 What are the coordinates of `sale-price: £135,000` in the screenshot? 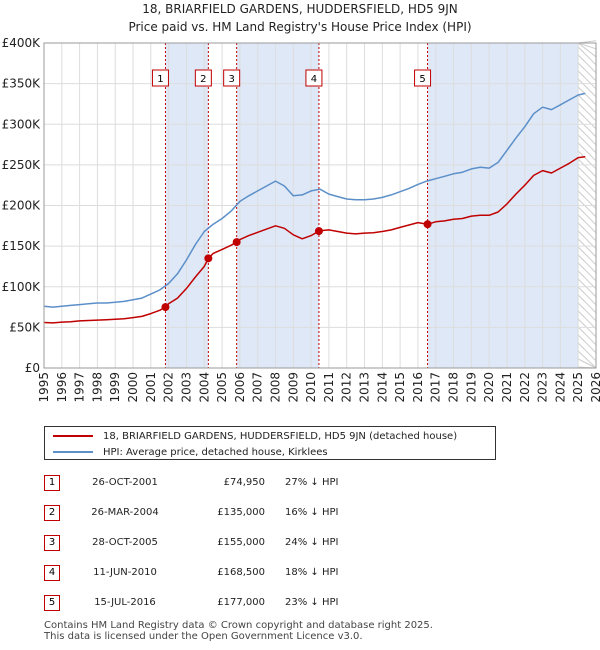 It's located at (241, 512).